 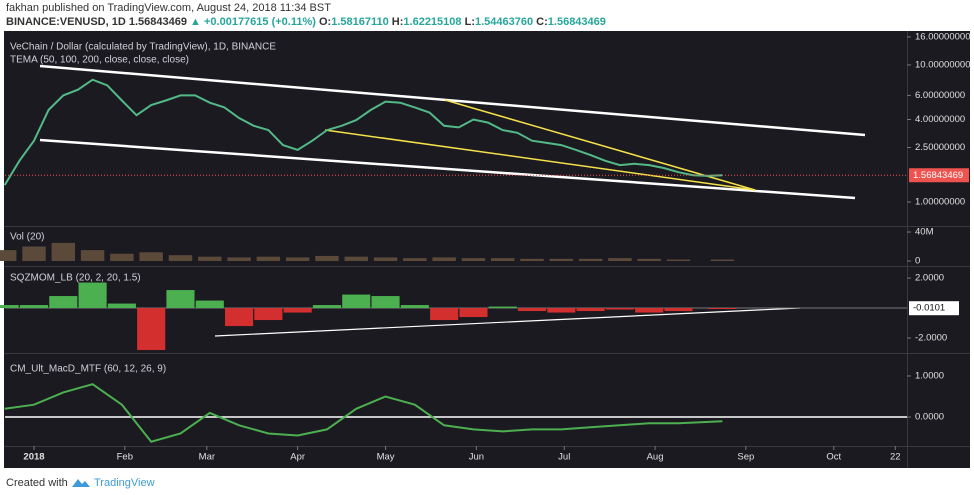 I want to click on ohlc-label: O:, so click(x=325, y=22).